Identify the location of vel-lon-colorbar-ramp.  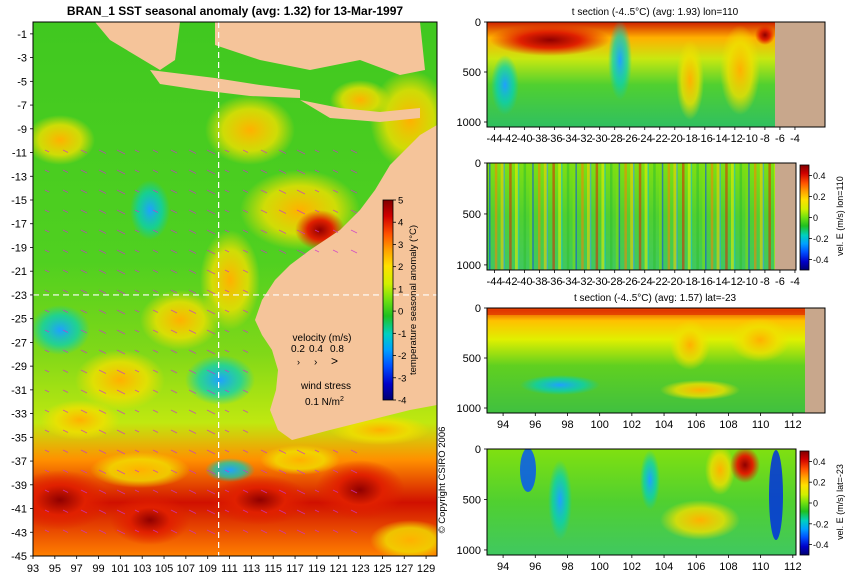
(804, 217).